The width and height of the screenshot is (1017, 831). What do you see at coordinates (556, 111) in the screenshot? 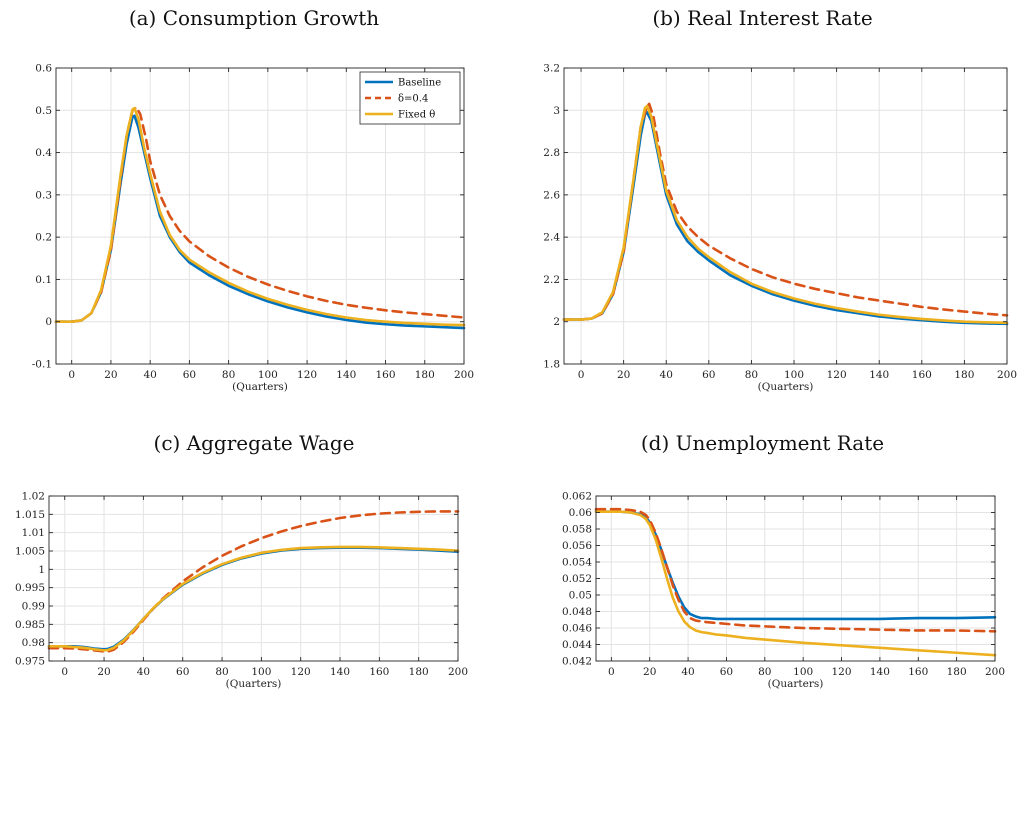
I see `y-tick-label: 3` at bounding box center [556, 111].